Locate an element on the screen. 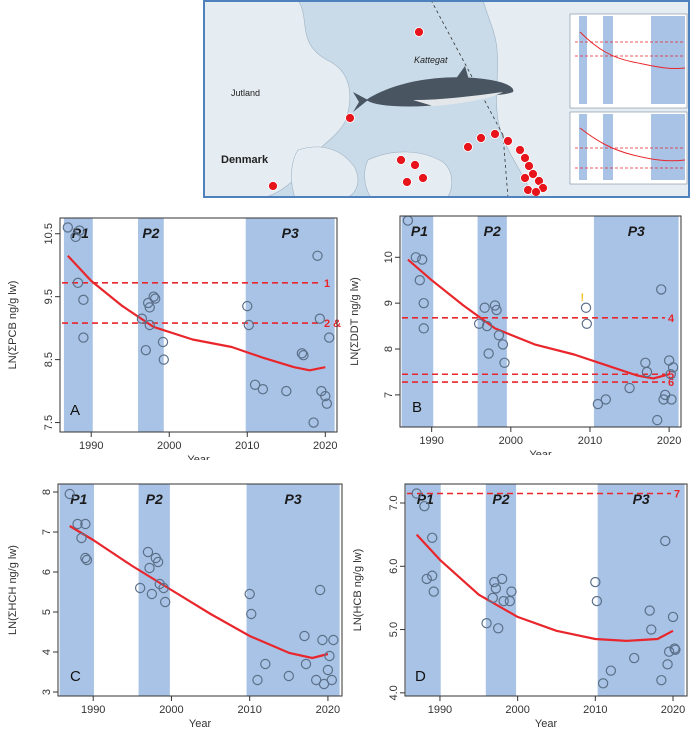  y-tick-label: 6.0 is located at coordinates (394, 566).